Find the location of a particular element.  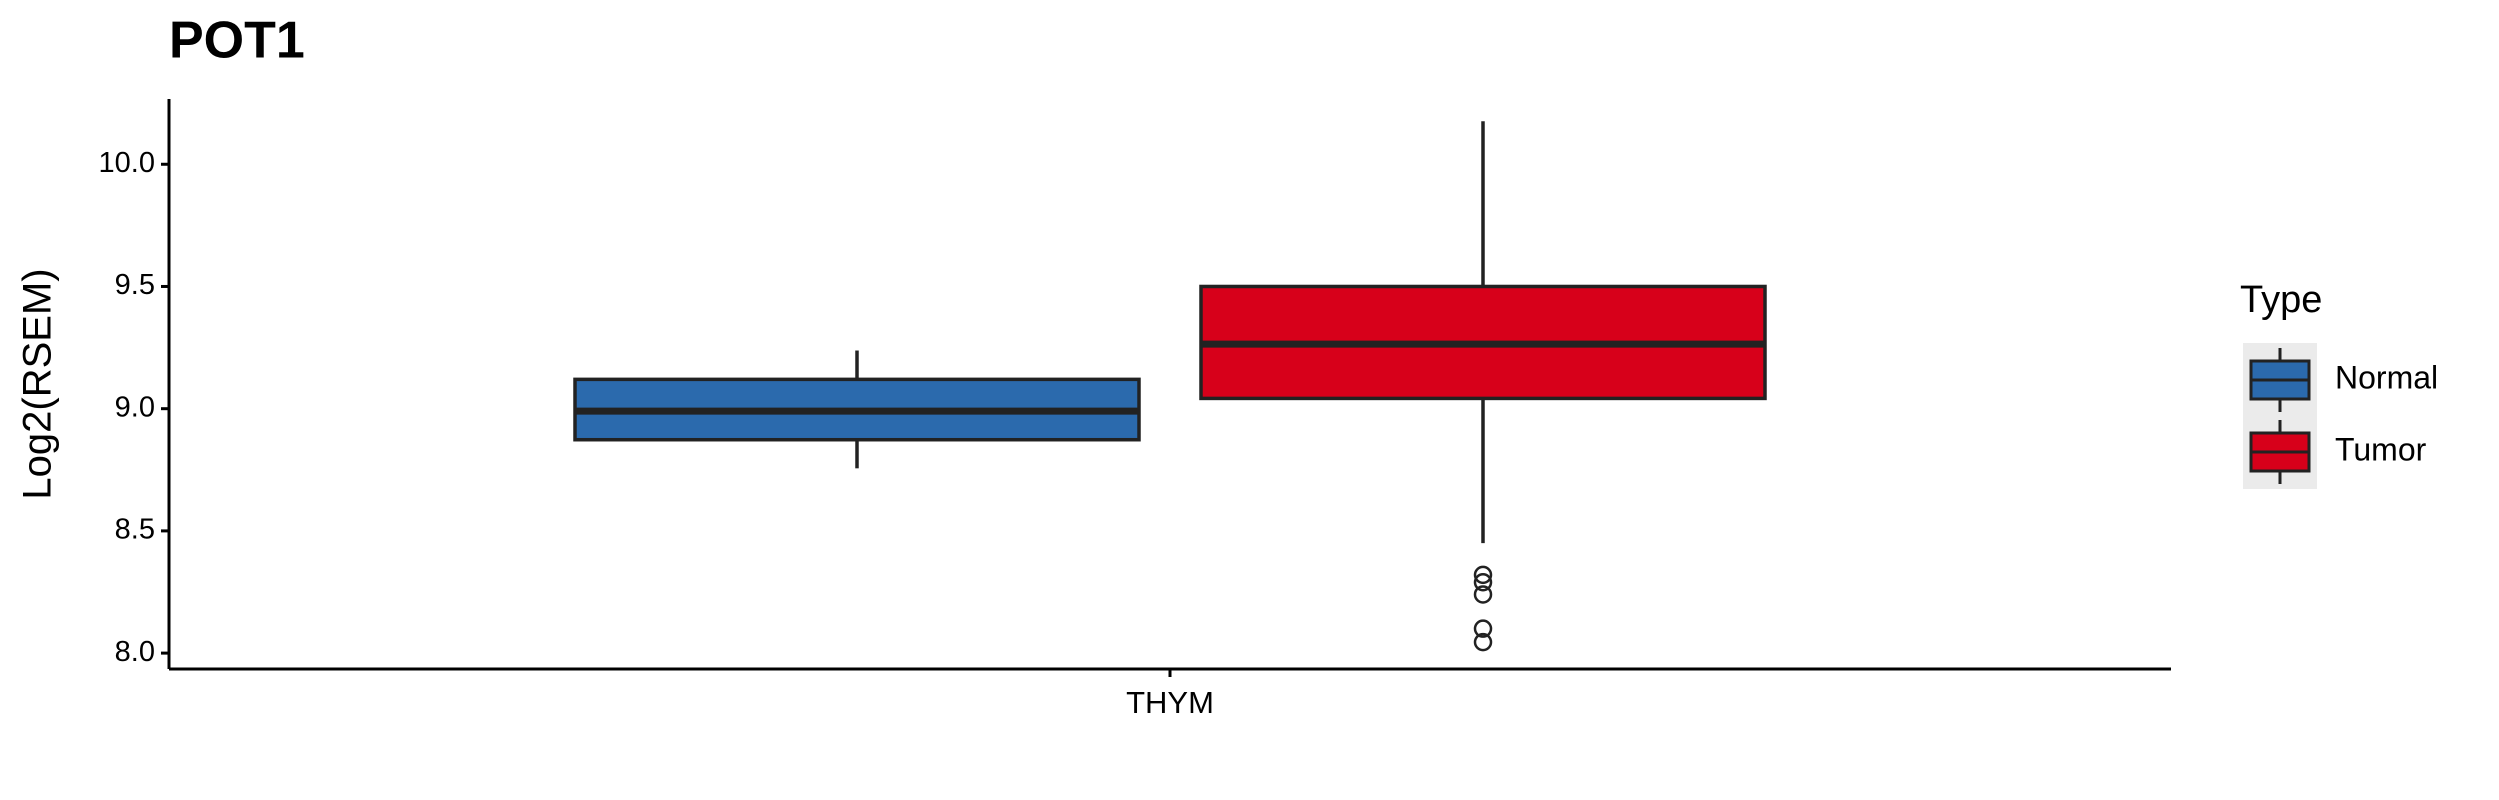

x-tick-label: THYM is located at coordinates (1170, 702).